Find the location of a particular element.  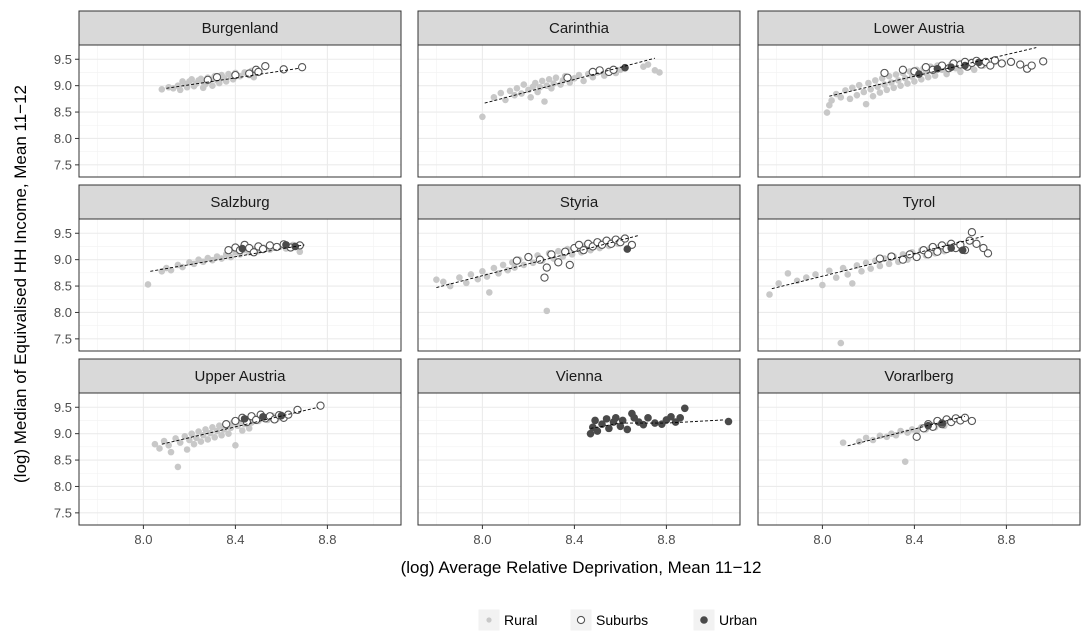

legend-label: Urban is located at coordinates (738, 620).